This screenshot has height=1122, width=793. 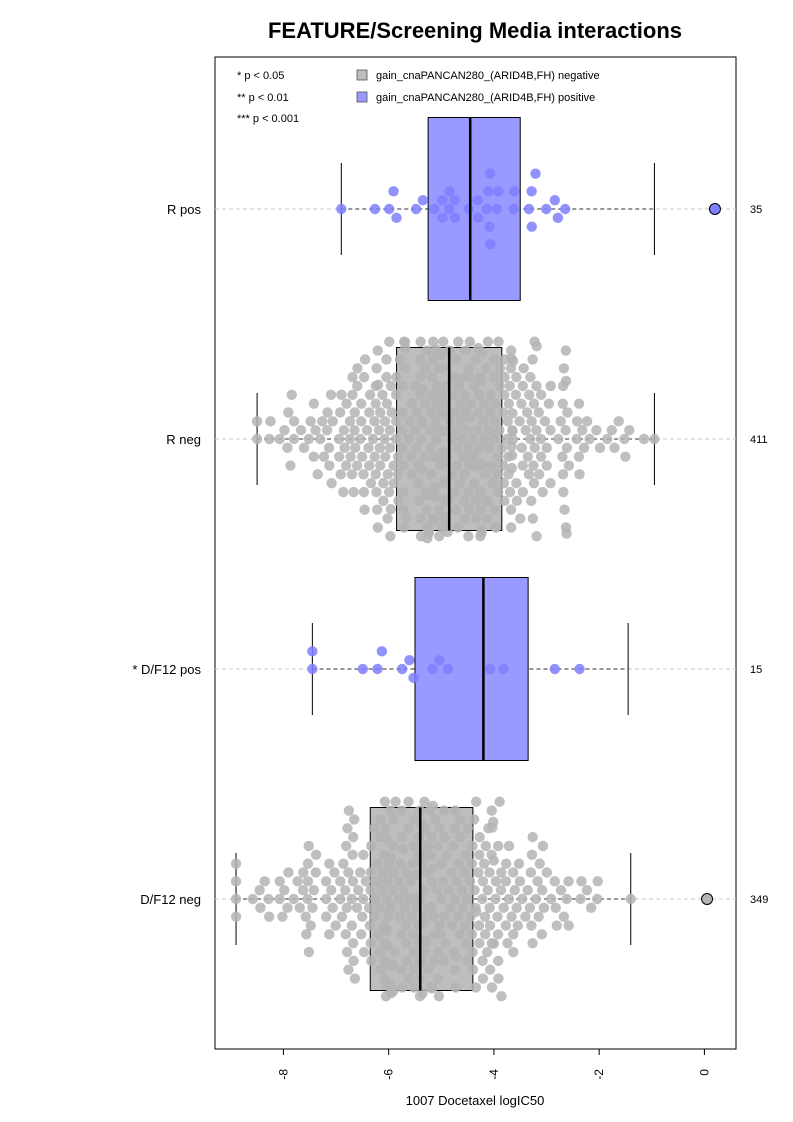 What do you see at coordinates (475, 30) in the screenshot?
I see `chart-title: FEATURE/Screening Media interactions` at bounding box center [475, 30].